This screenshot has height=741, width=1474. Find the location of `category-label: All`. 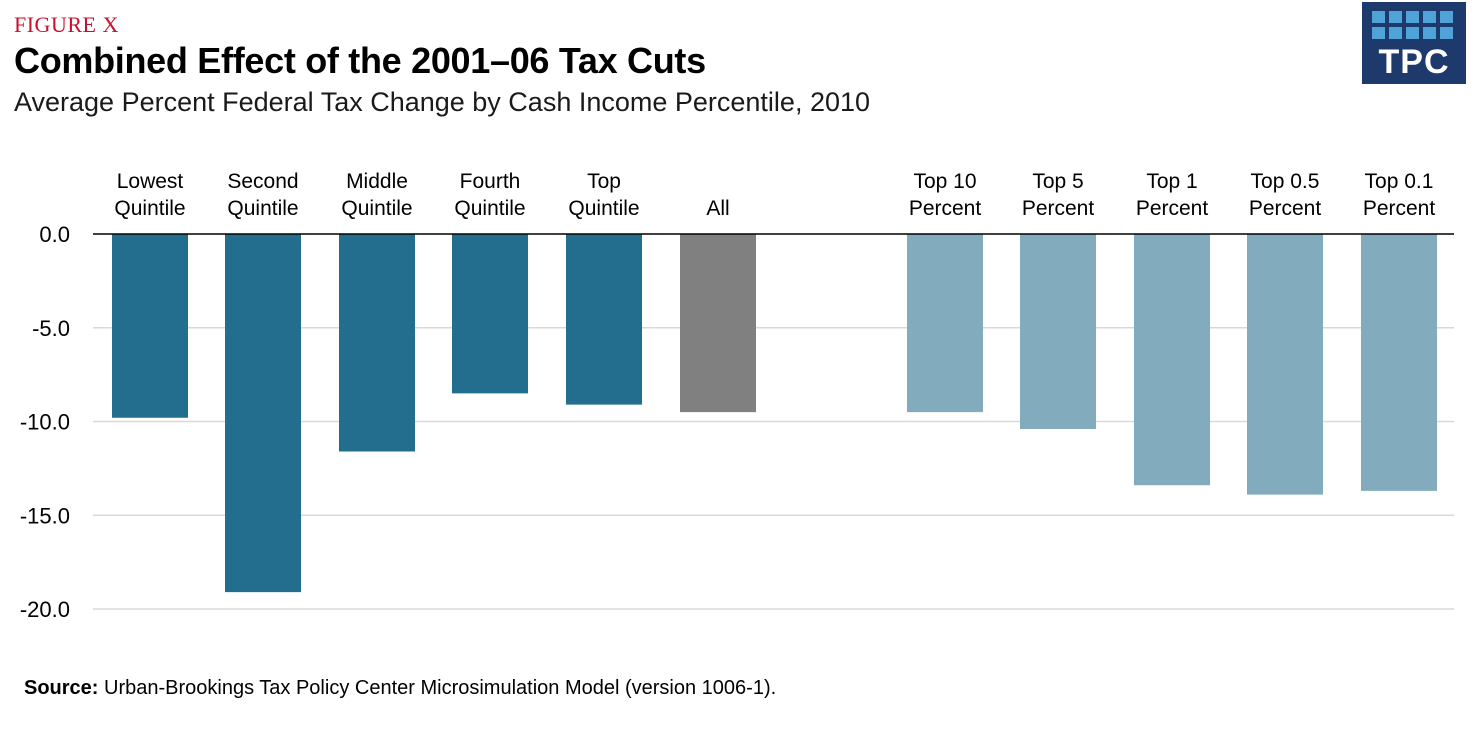

category-label: All is located at coordinates (717, 208).